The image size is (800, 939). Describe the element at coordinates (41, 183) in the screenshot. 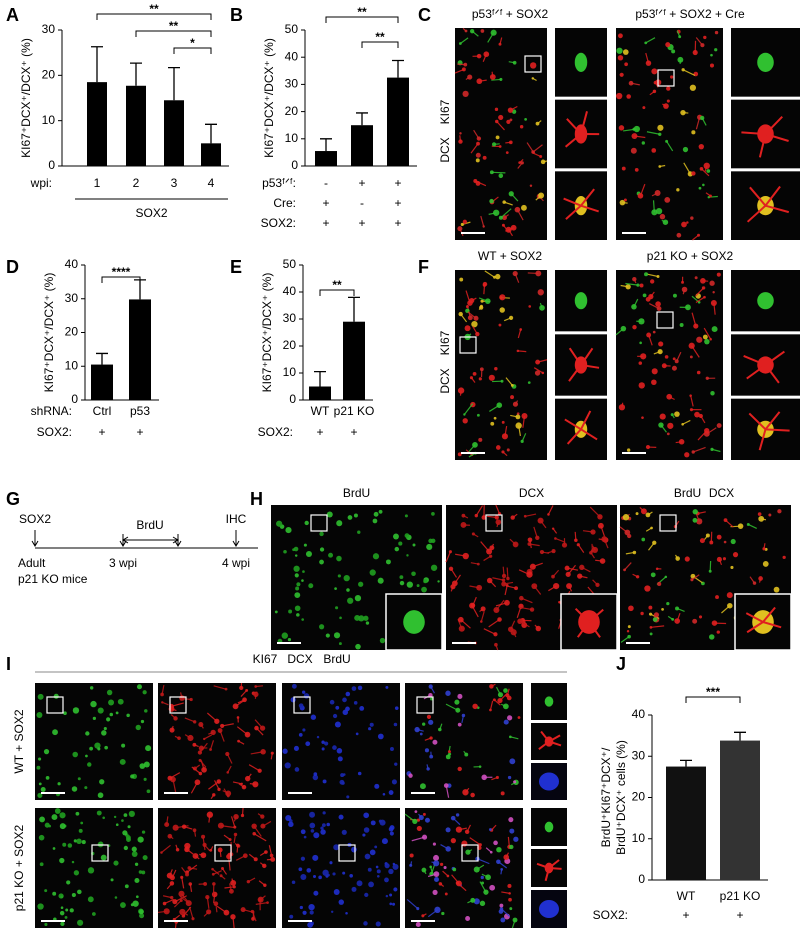

I see `row-label: wpi:` at that location.